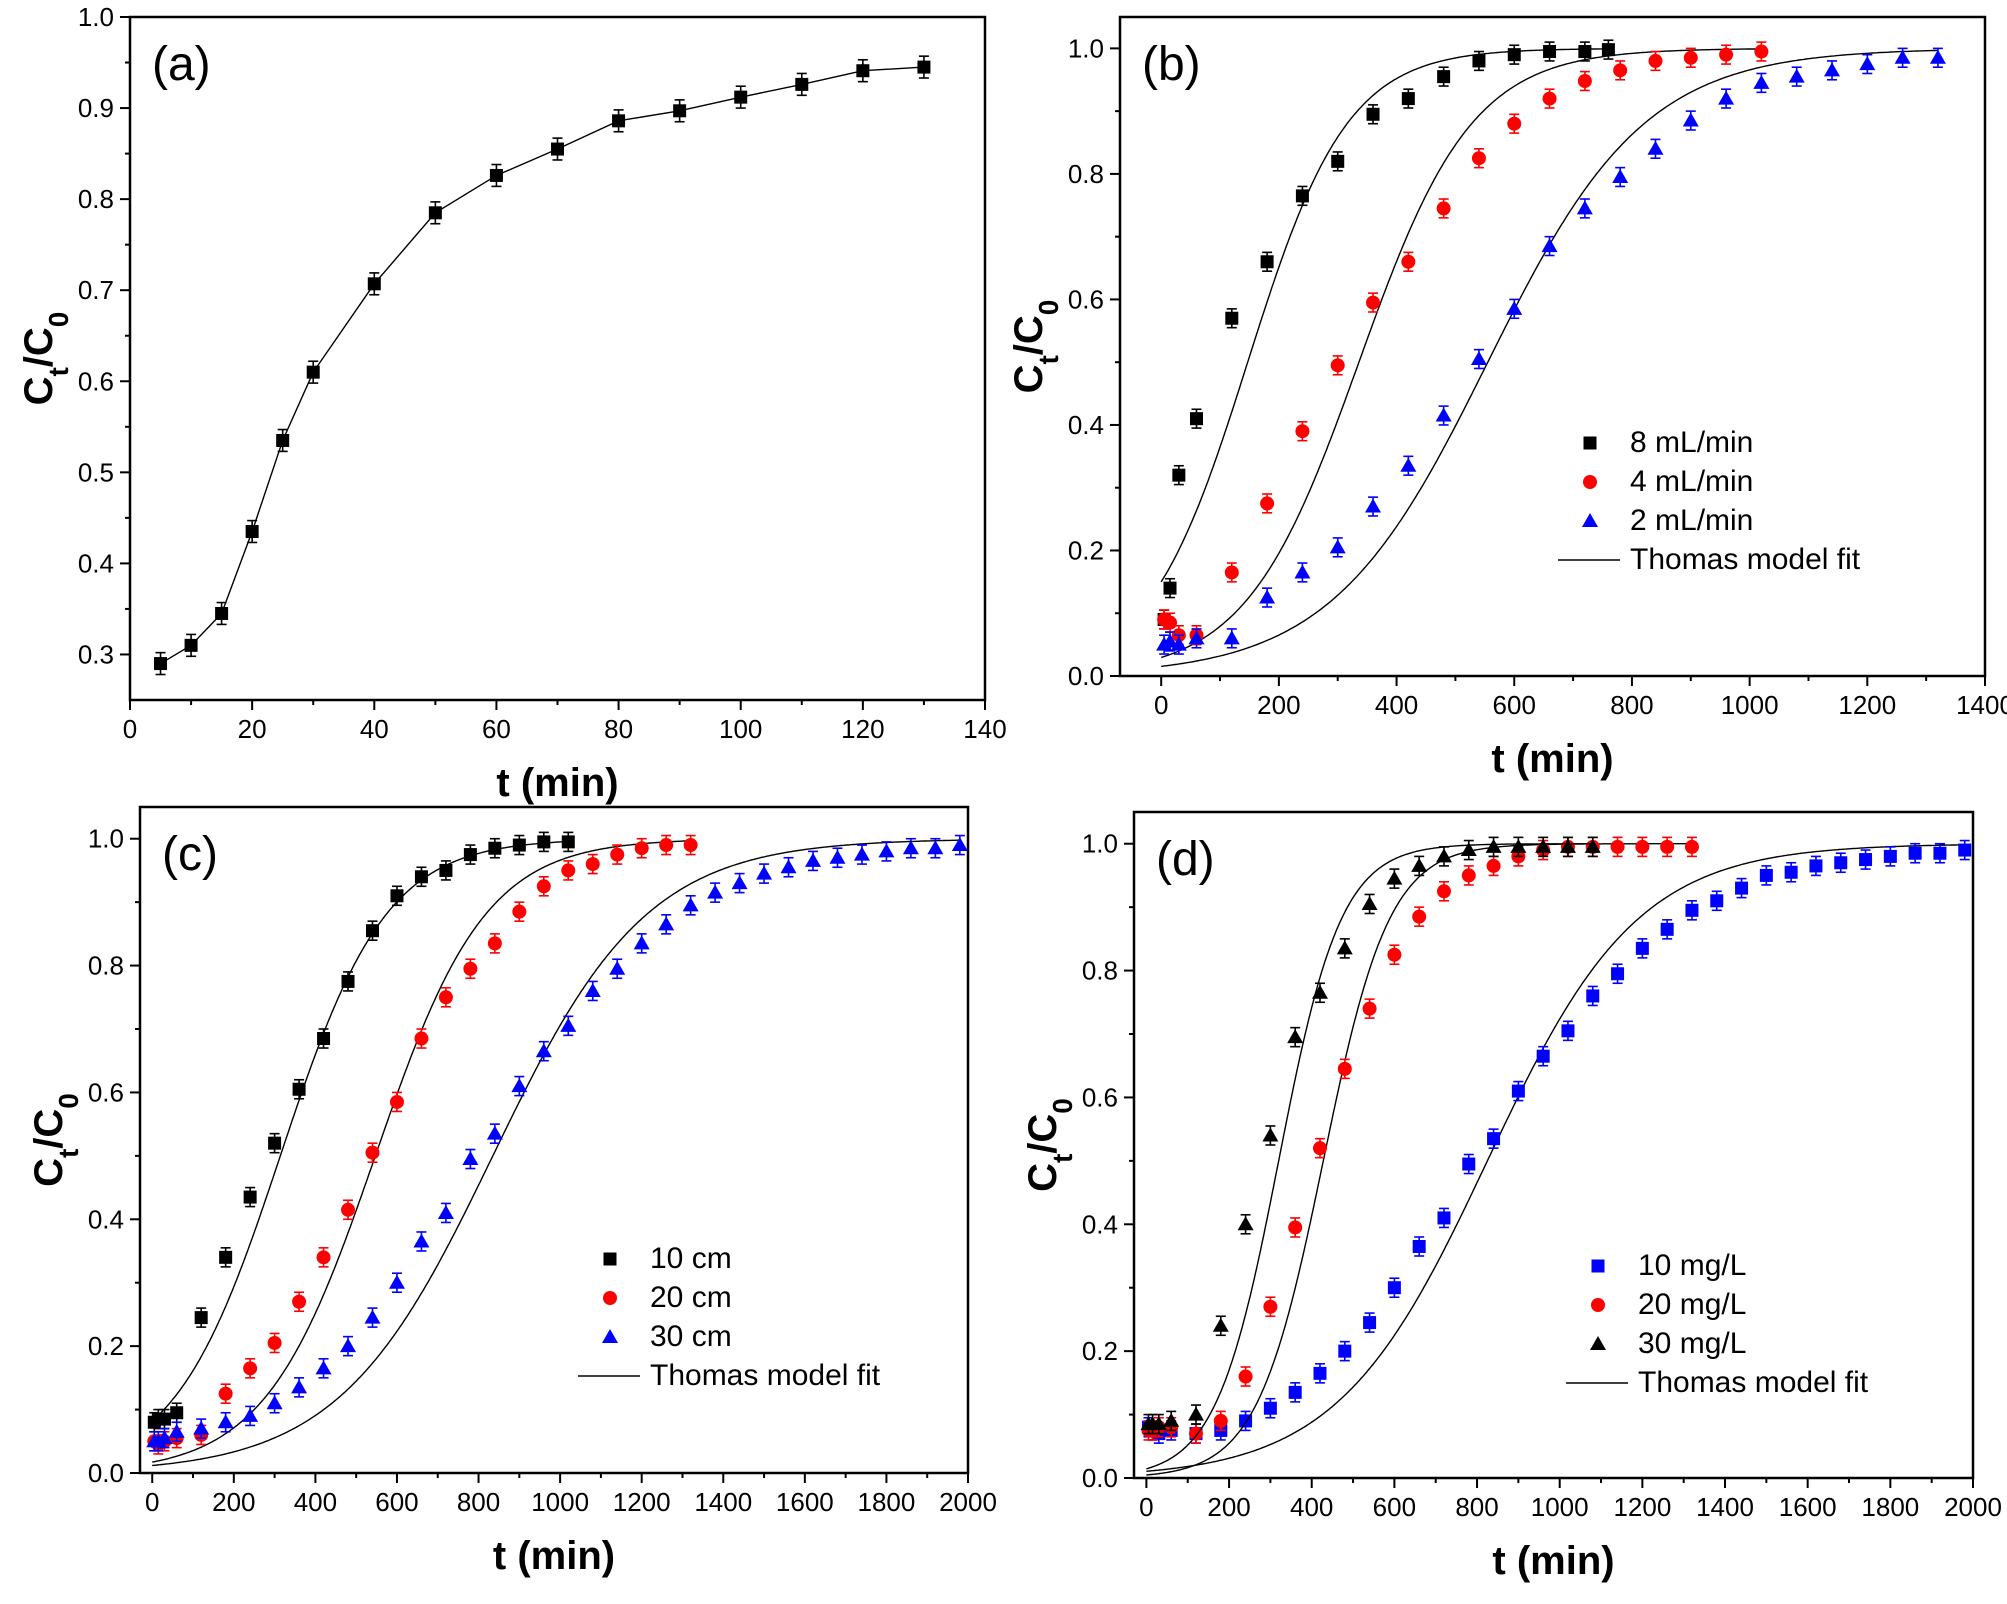  Describe the element at coordinates (691, 1336) in the screenshot. I see `legend-label: 30 cm` at that location.